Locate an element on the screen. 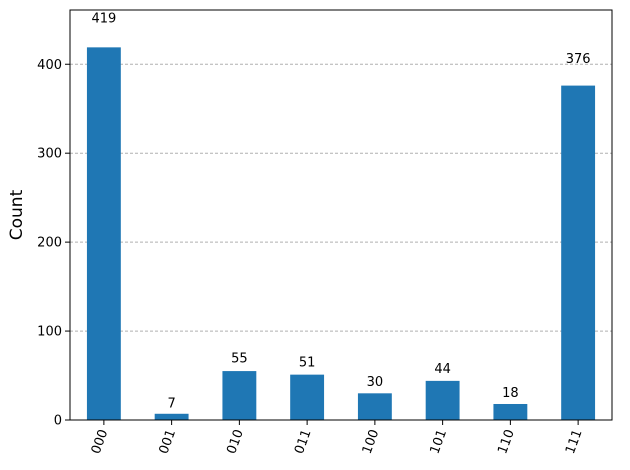 Image resolution: width=630 pixels, height=470 pixels. y-tick-label: 200 is located at coordinates (49, 243).